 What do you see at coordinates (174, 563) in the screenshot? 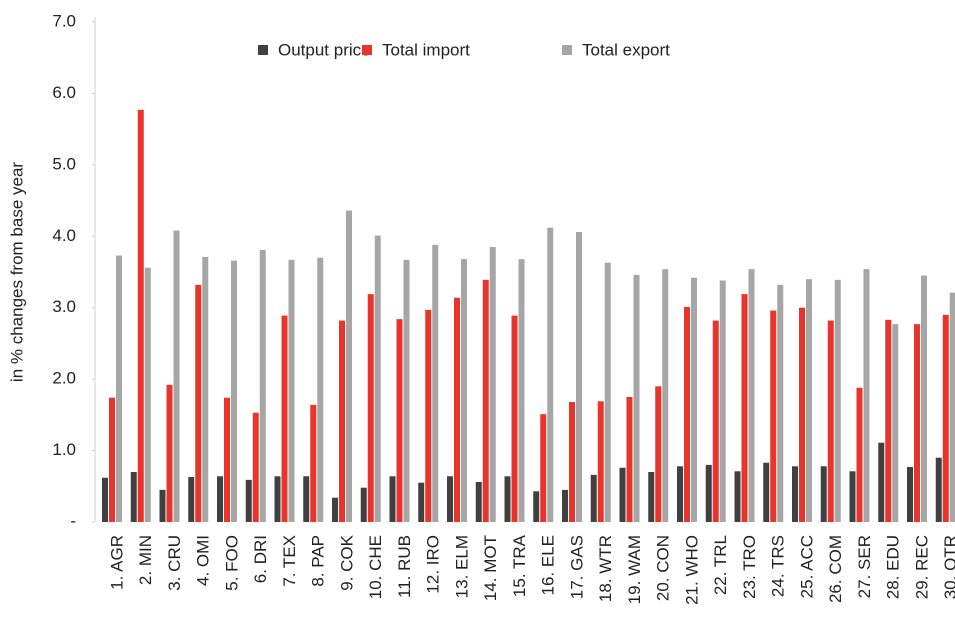
I see `x-tick-label: 3. CRU` at bounding box center [174, 563].